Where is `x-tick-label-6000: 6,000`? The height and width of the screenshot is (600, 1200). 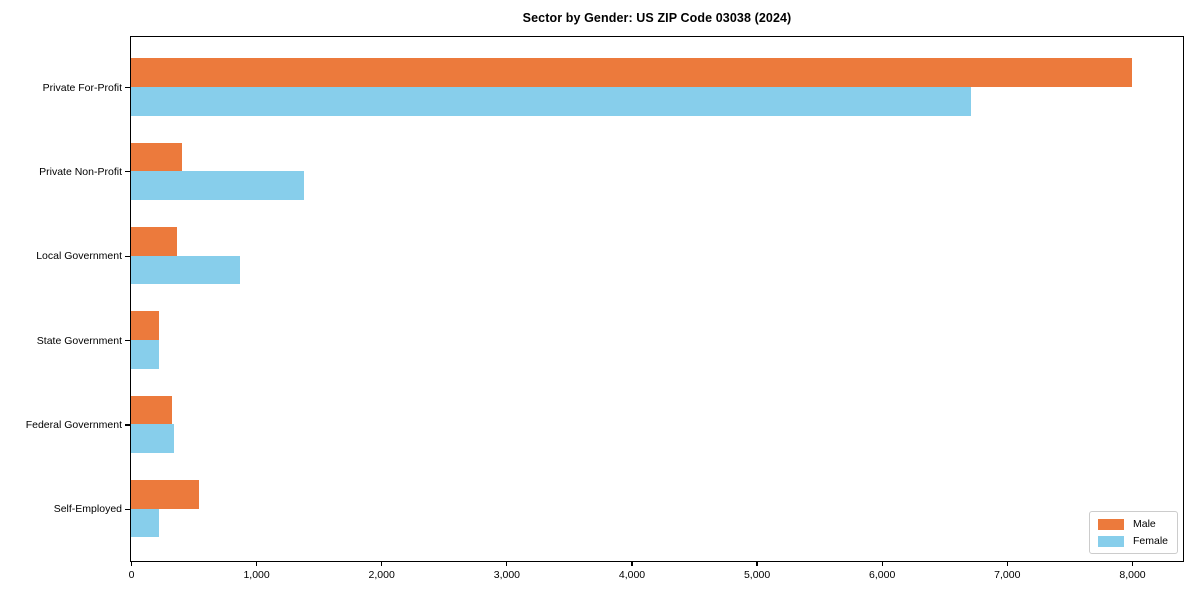 x-tick-label-6000: 6,000 is located at coordinates (882, 575).